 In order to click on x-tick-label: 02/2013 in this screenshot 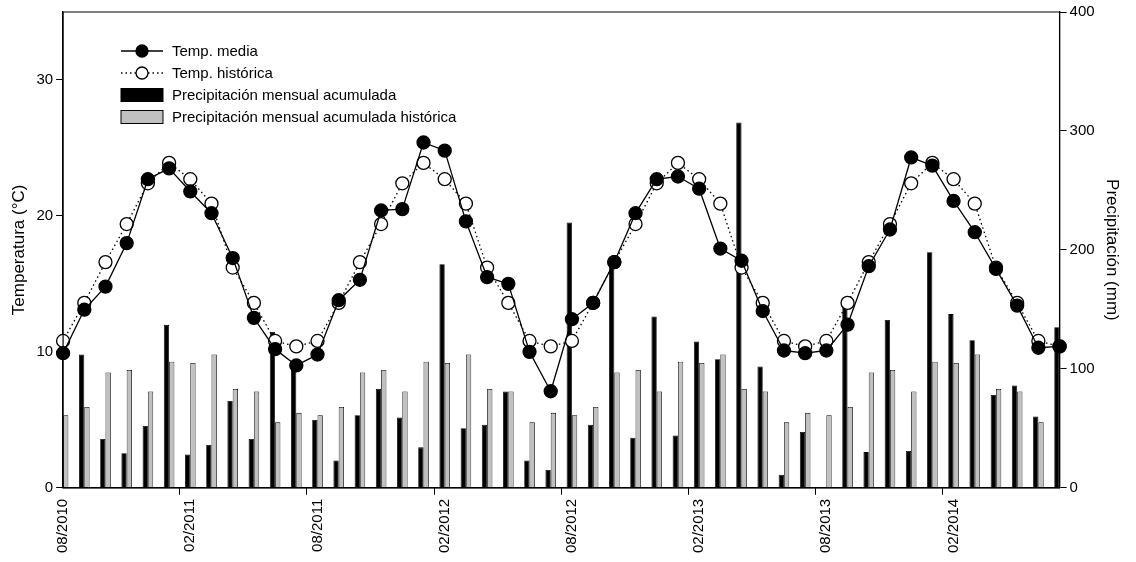, I will do `click(698, 526)`.